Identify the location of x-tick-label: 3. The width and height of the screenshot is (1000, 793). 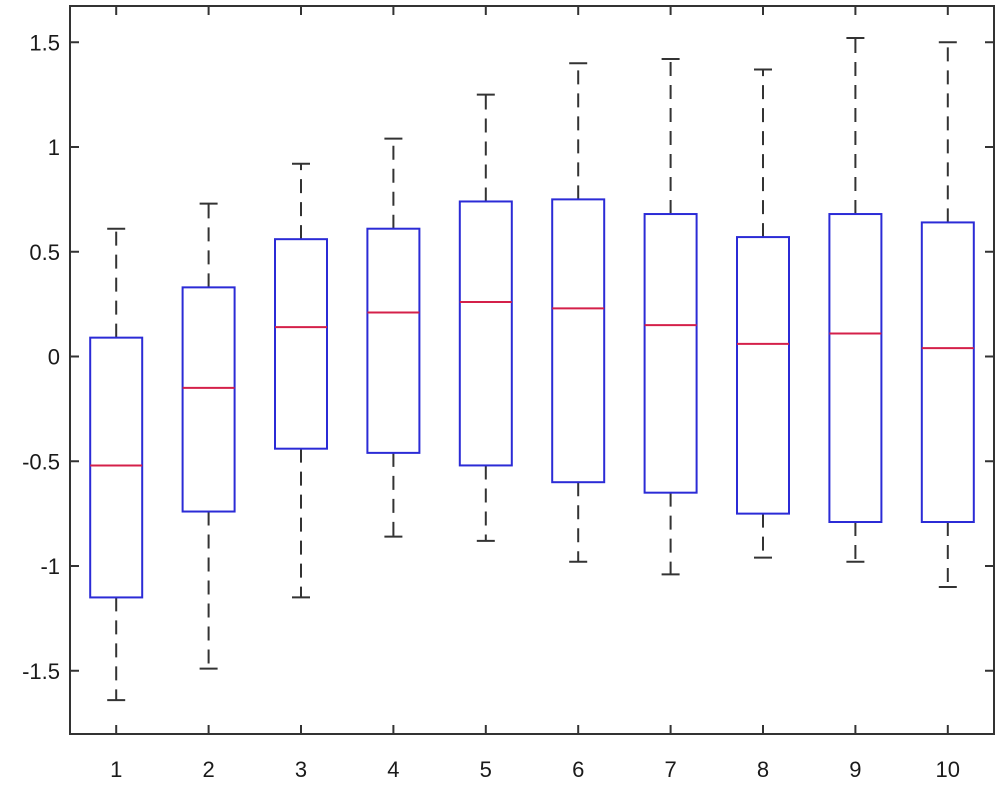
(301, 769).